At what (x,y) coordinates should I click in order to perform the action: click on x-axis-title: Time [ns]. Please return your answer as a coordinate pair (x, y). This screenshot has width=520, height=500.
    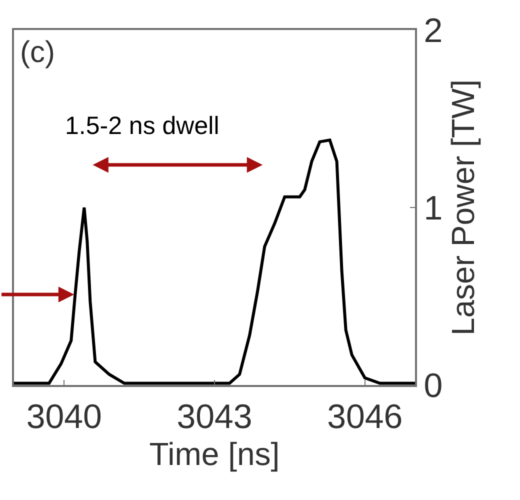
    Looking at the image, I should click on (214, 454).